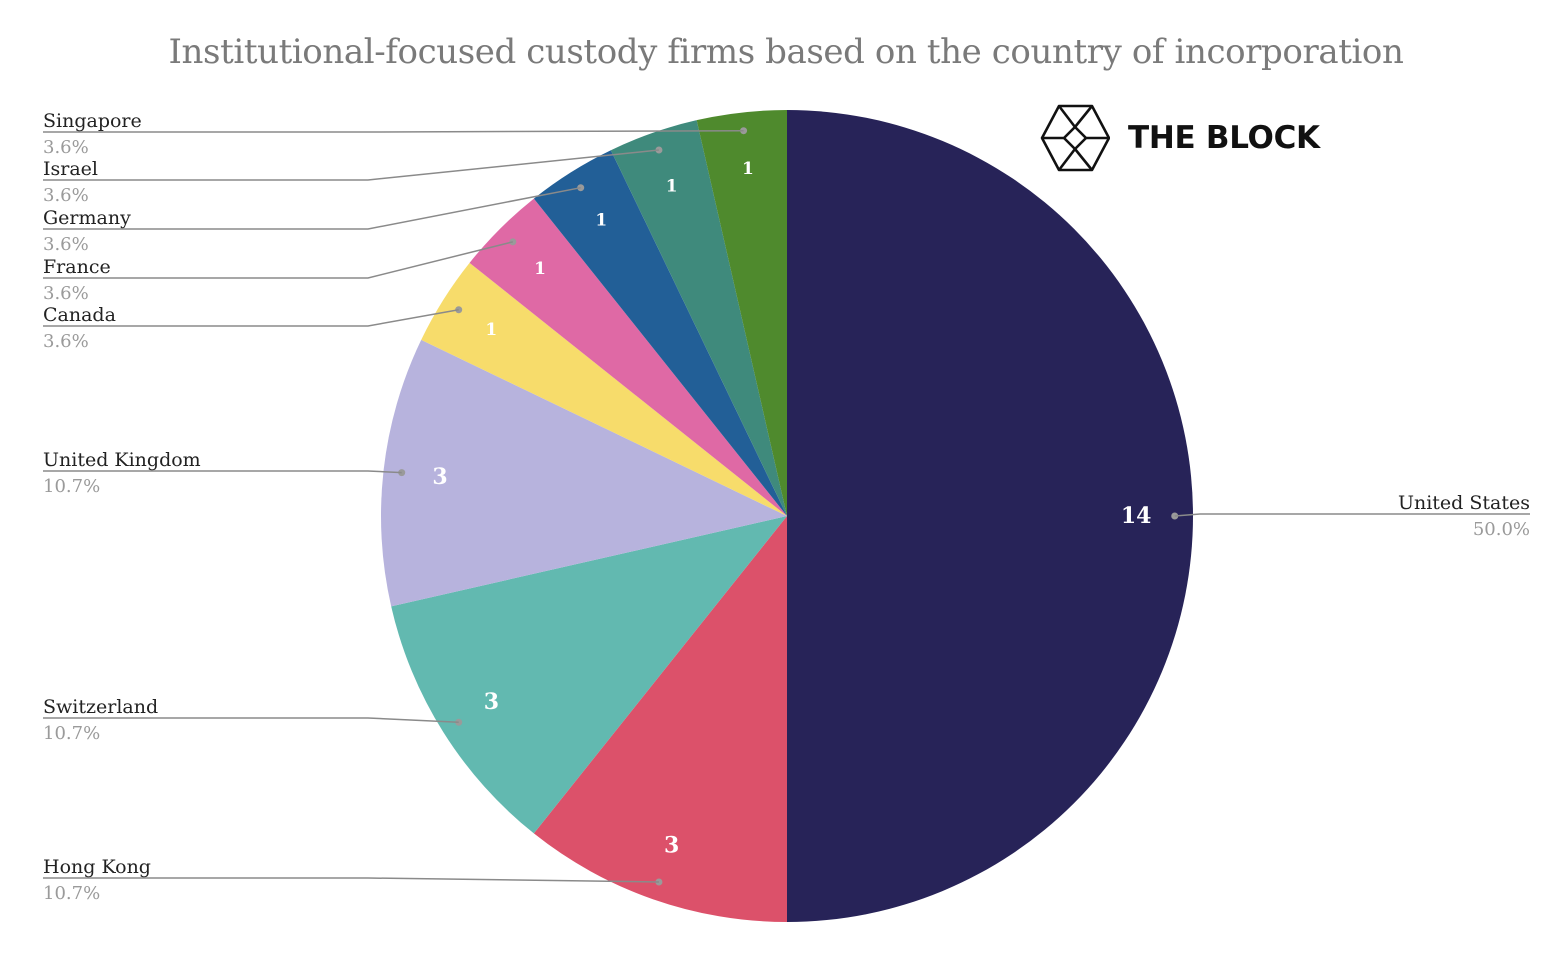 This screenshot has width=1568, height=958. I want to click on pie-slice-canada, so click(604, 389).